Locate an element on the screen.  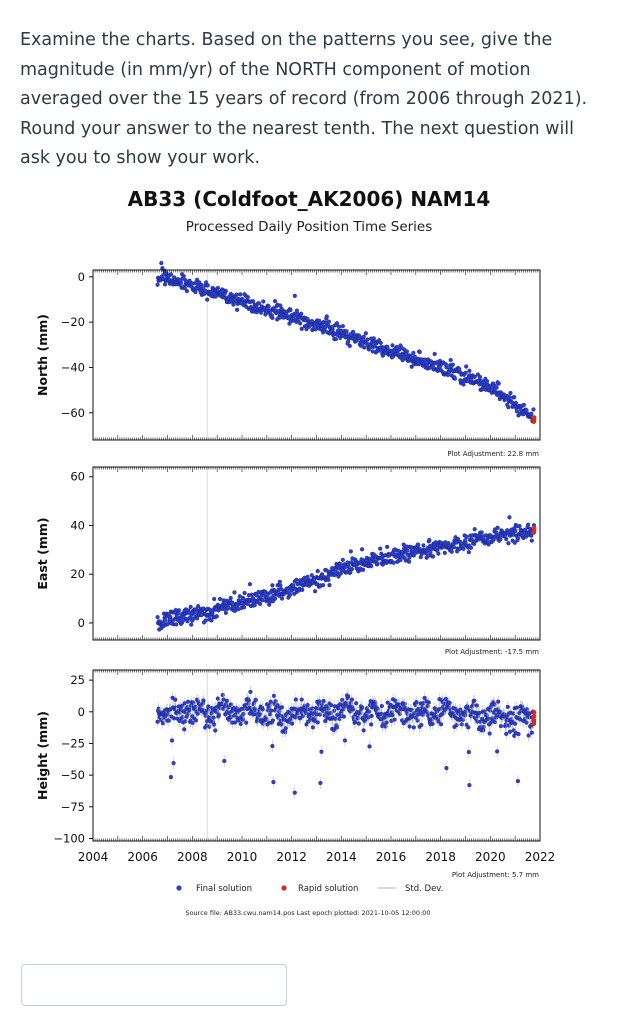
north-y-tick-label: −20 is located at coordinates (73, 322).